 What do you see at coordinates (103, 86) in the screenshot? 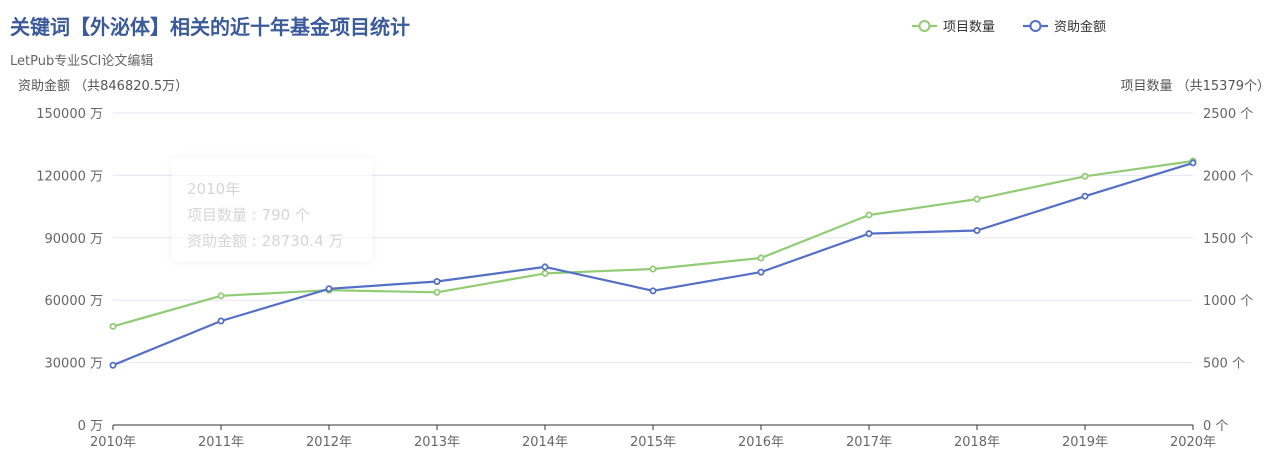
I see `left-axis-name: 资助金额 （共846820.5万）` at bounding box center [103, 86].